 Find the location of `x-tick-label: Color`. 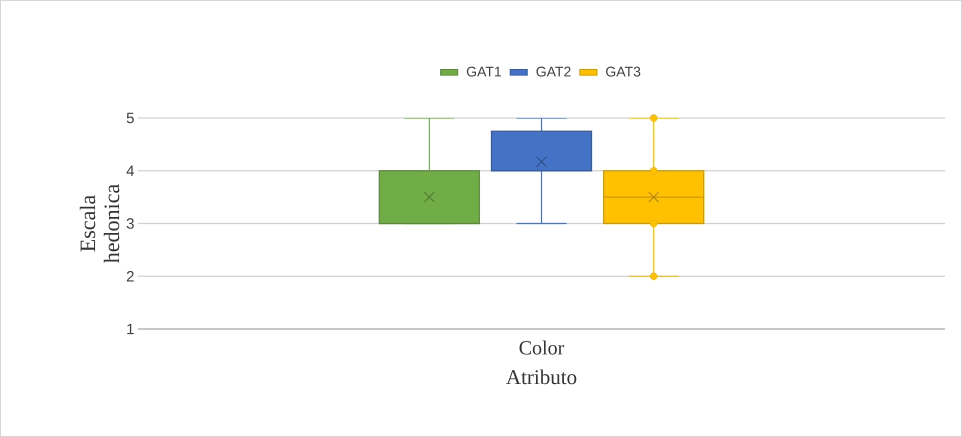

x-tick-label: Color is located at coordinates (542, 347).